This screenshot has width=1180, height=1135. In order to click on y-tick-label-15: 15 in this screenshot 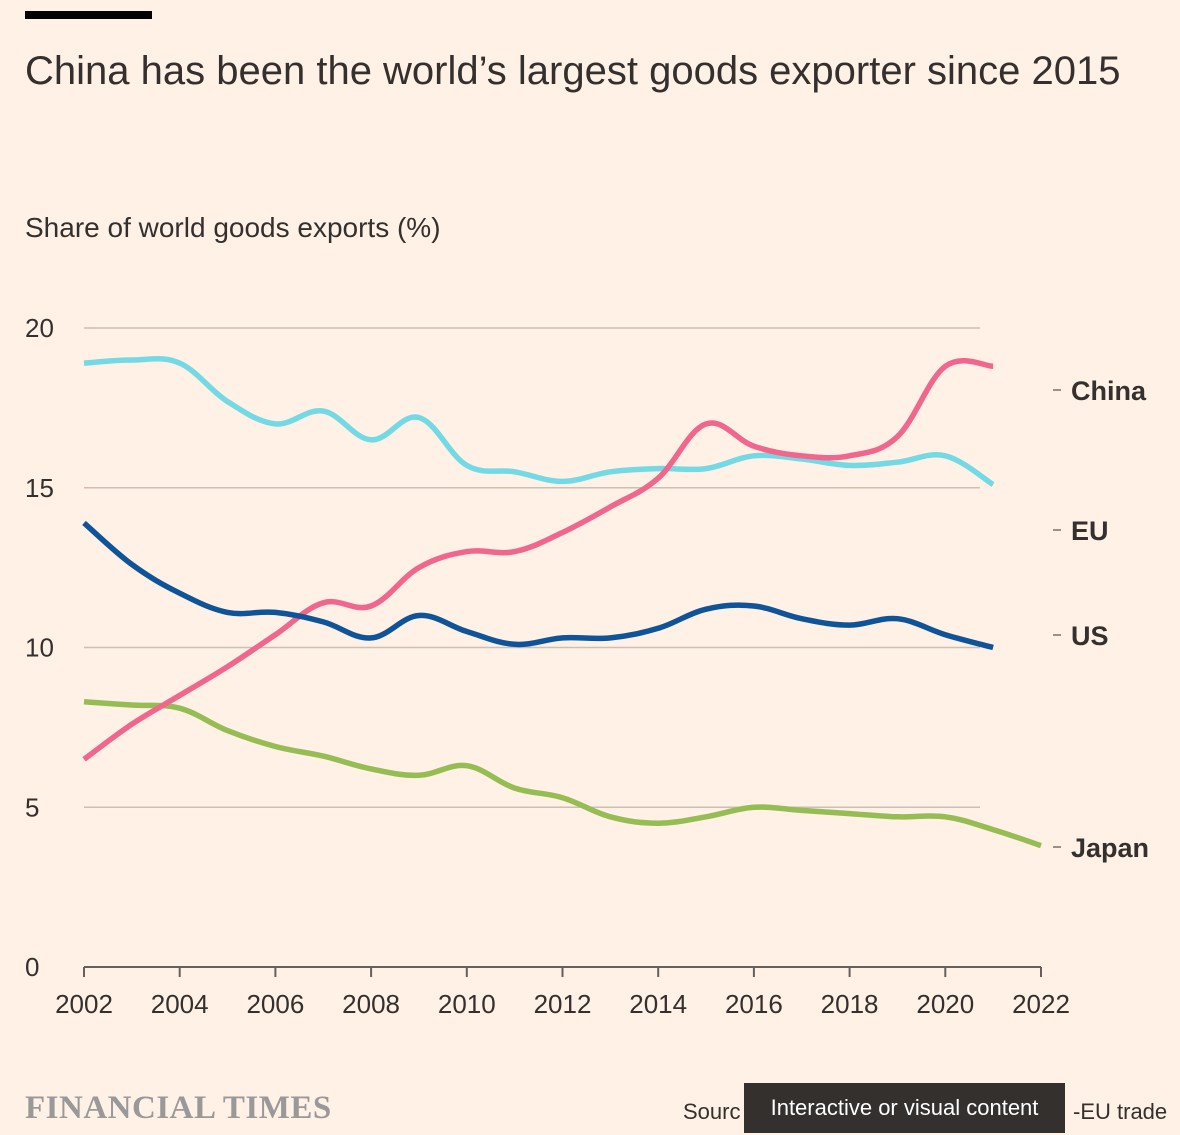, I will do `click(39, 488)`.